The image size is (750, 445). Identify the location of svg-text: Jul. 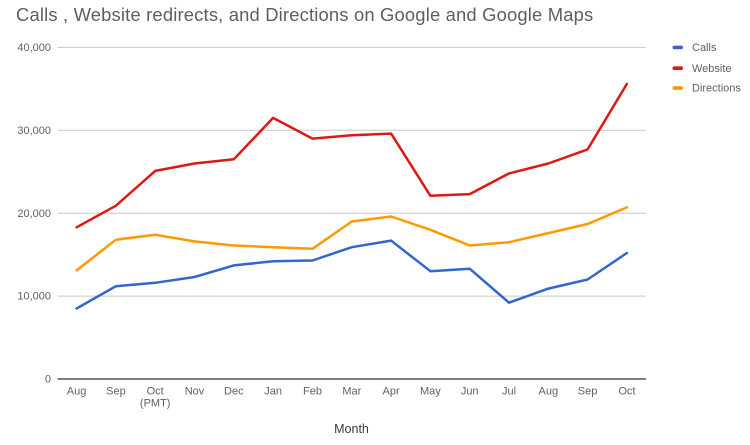
(509, 392).